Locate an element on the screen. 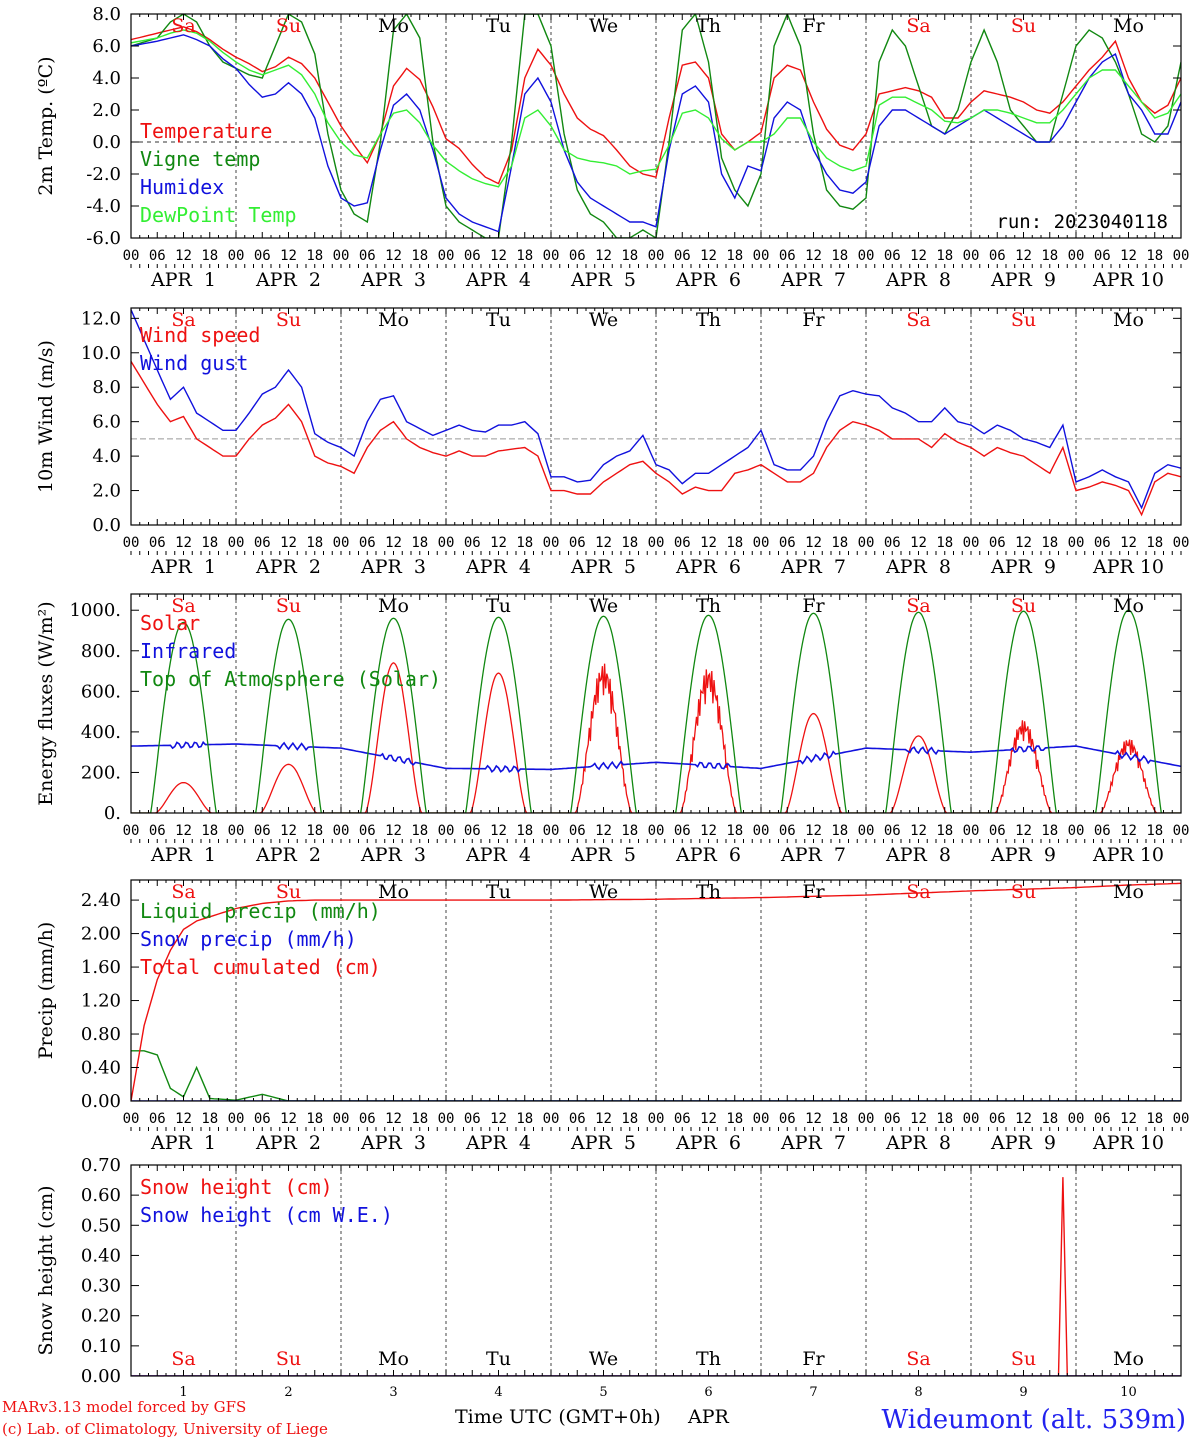  y-tick-label: 0.10 is located at coordinates (101, 1346).